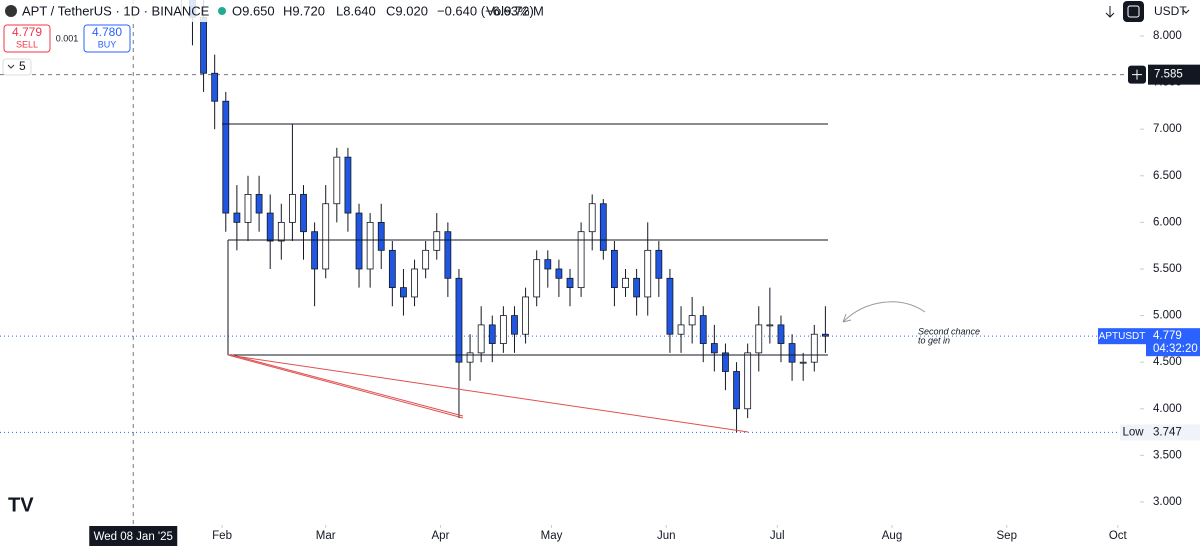 The width and height of the screenshot is (1200, 546). What do you see at coordinates (253, 10) in the screenshot?
I see `ohlc-open: O9.650` at bounding box center [253, 10].